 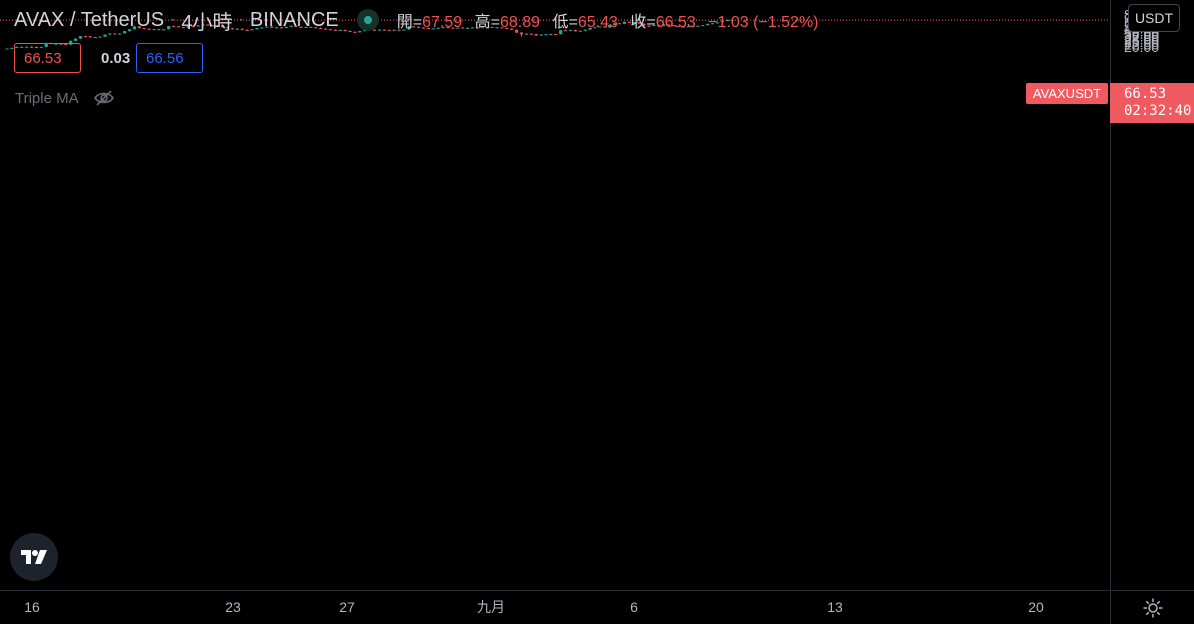 I want to click on open-value: 67.59, so click(x=442, y=22).